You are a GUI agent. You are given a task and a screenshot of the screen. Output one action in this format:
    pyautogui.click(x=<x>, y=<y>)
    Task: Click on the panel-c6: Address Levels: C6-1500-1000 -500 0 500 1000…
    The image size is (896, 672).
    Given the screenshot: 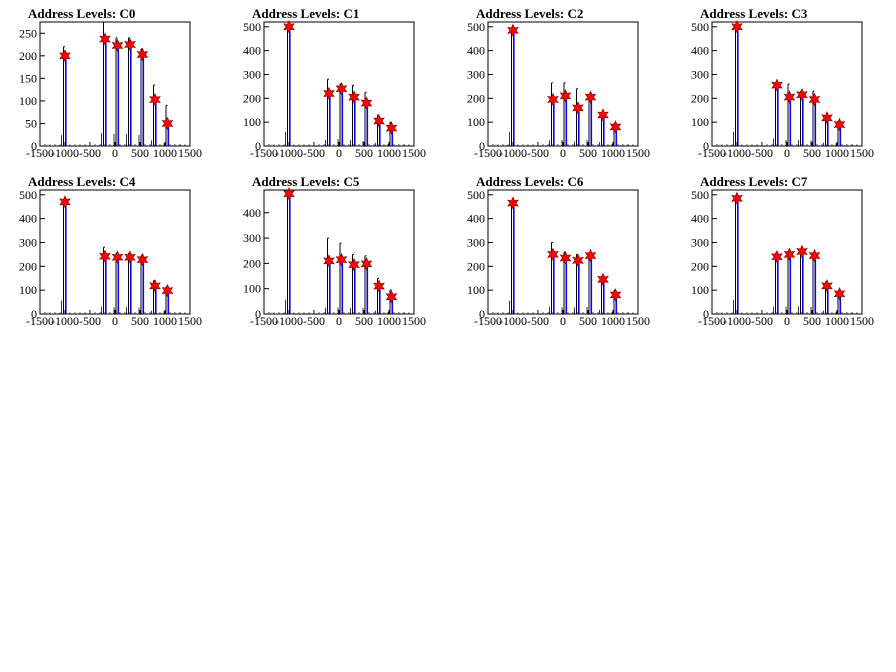 What is the action you would take?
    pyautogui.click(x=558, y=251)
    